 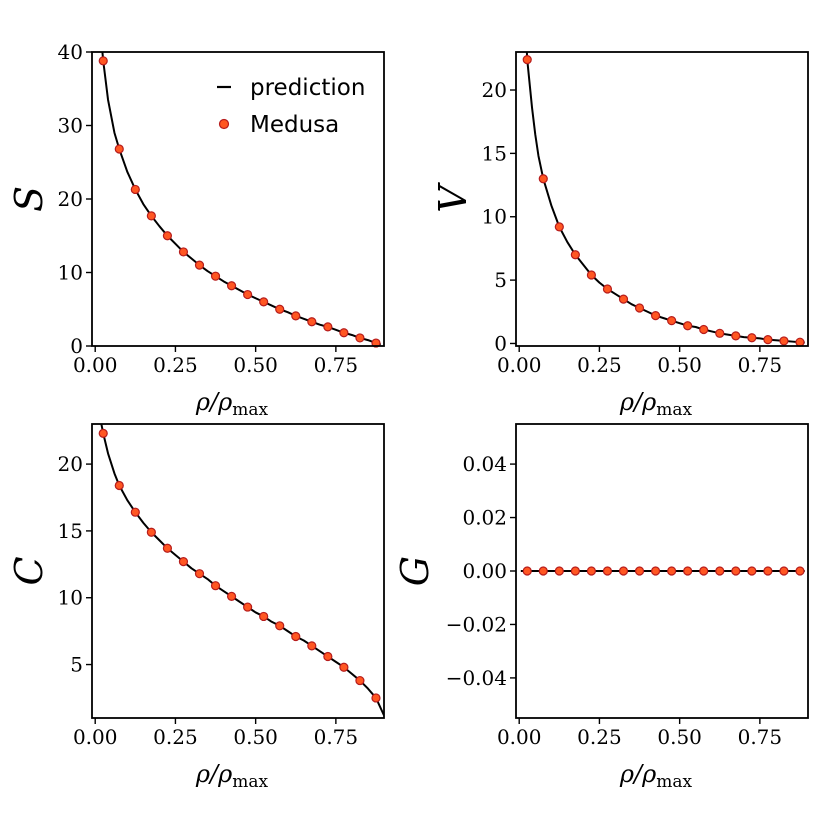 What do you see at coordinates (665, 198) in the screenshot?
I see `series-line-v-prediction` at bounding box center [665, 198].